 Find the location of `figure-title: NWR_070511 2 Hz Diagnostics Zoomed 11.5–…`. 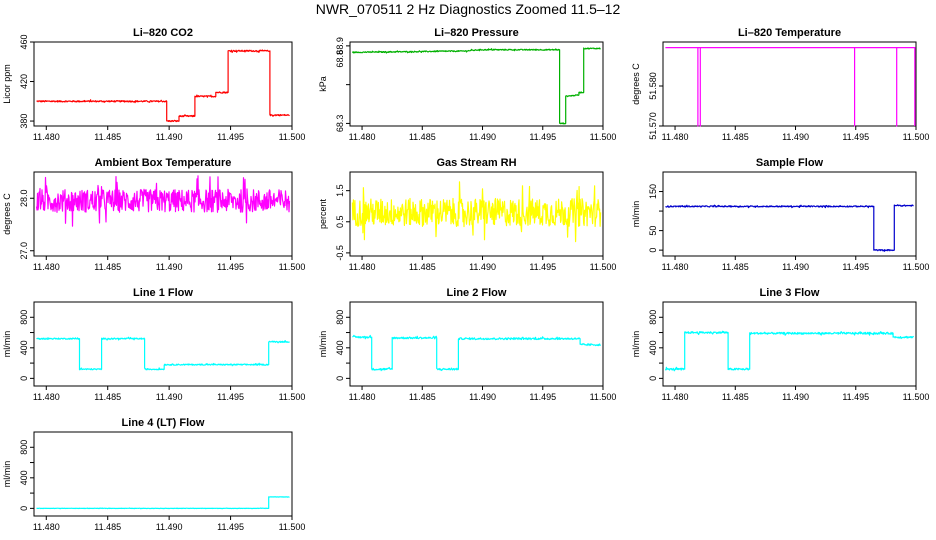

figure-title: NWR_070511 2 Hz Diagnostics Zoomed 11.5–… is located at coordinates (468, 9).